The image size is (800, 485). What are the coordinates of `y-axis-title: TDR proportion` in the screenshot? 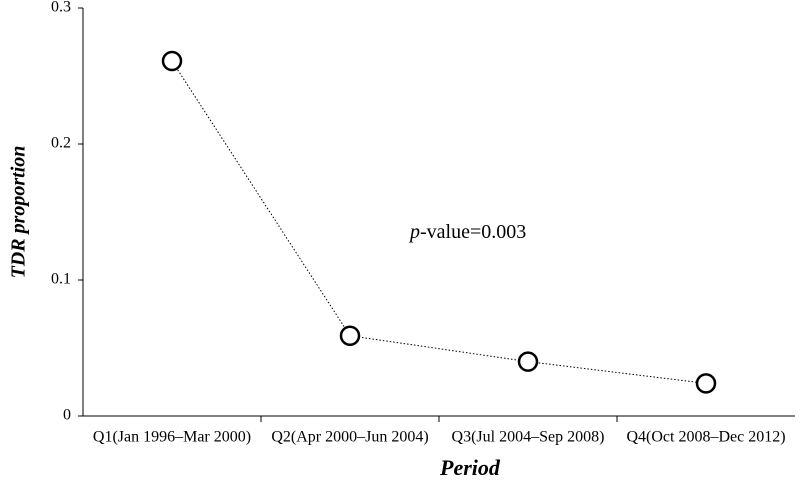 It's located at (19, 212).